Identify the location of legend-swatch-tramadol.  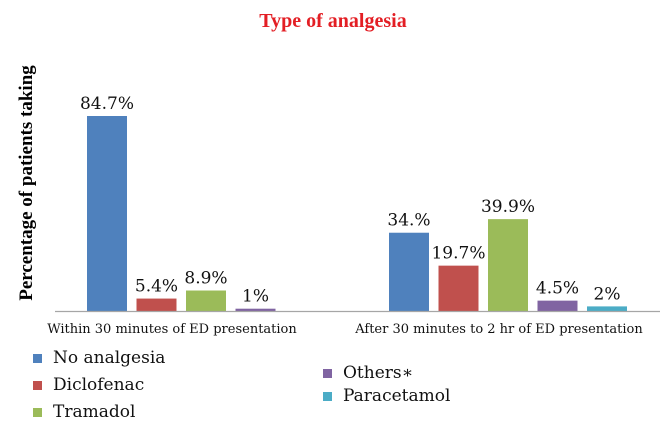
(37, 412).